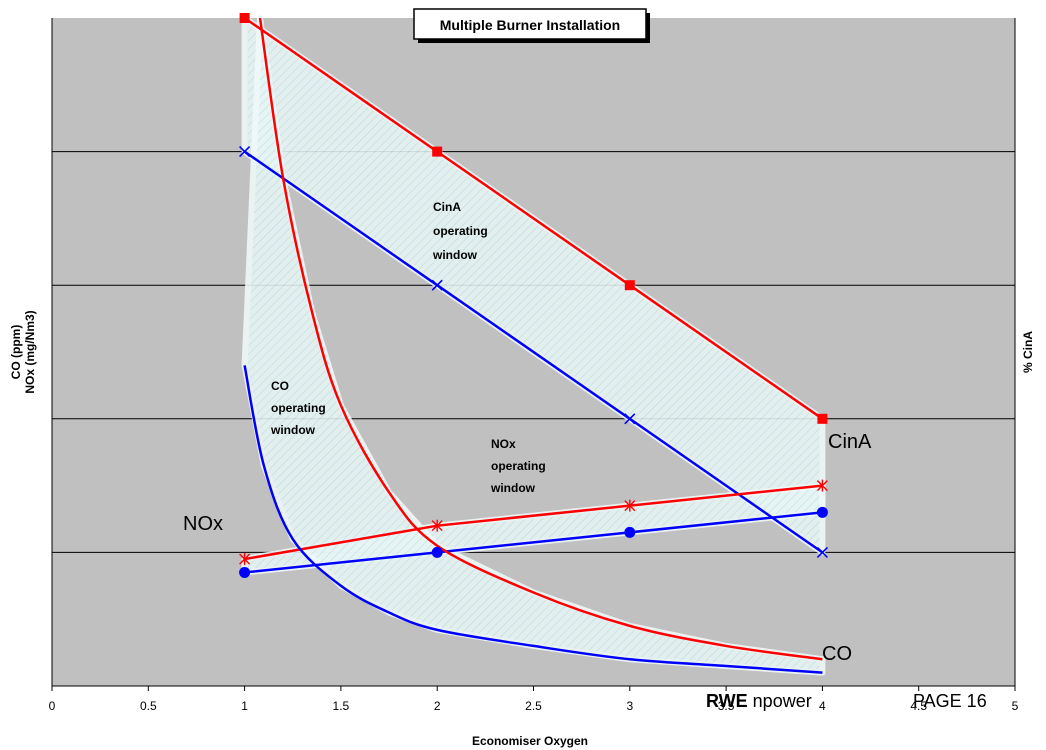 The height and width of the screenshot is (750, 1046). I want to click on x-tick-label: 3, so click(629, 706).